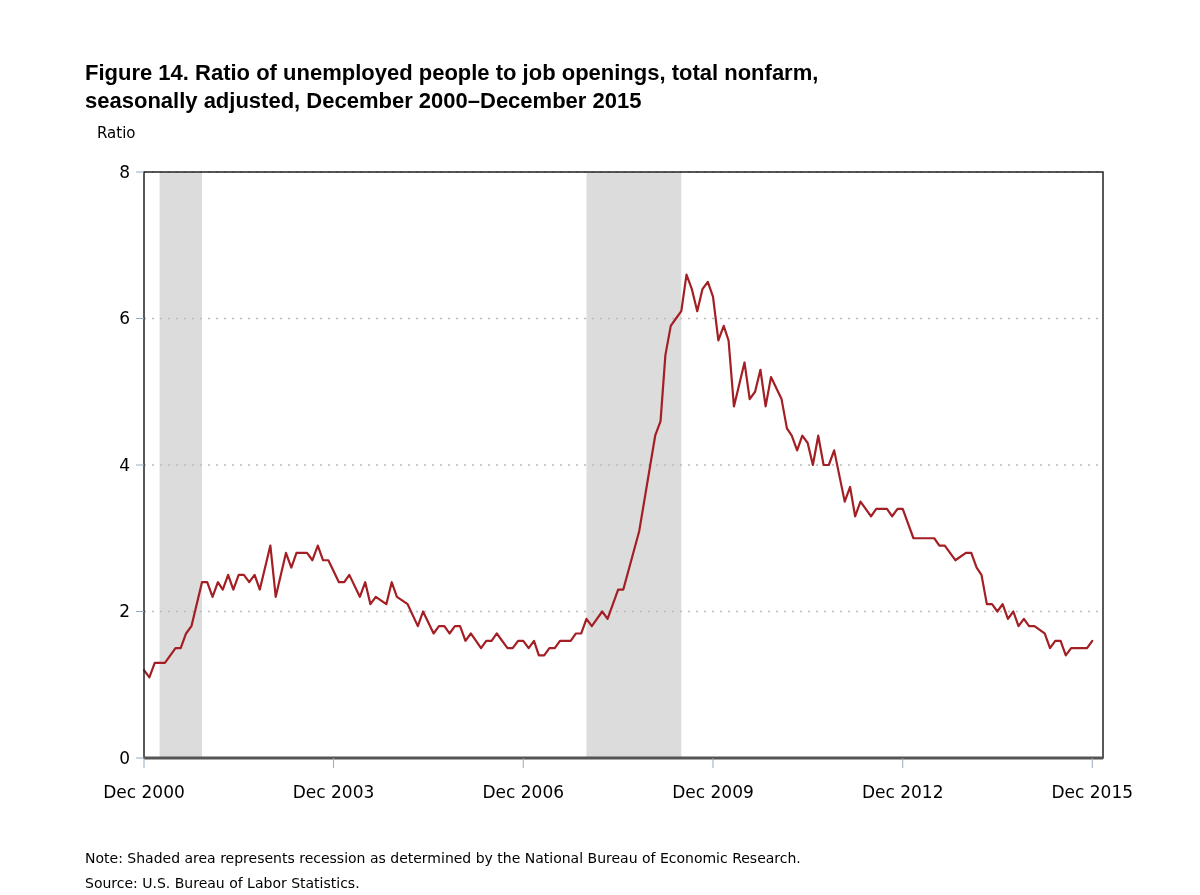 The width and height of the screenshot is (1200, 895). I want to click on x-tick-label: Dec 2006, so click(523, 792).